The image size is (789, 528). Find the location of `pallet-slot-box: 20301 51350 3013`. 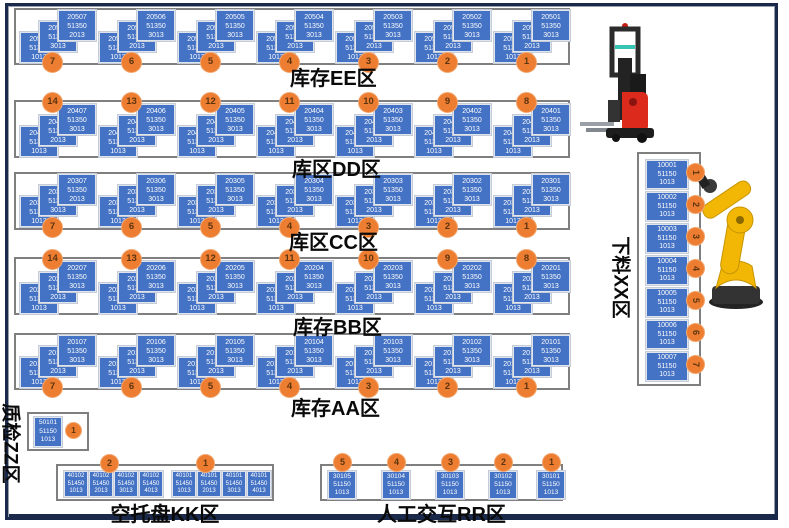

pallet-slot-box: 20301 51350 3013 is located at coordinates (551, 189).